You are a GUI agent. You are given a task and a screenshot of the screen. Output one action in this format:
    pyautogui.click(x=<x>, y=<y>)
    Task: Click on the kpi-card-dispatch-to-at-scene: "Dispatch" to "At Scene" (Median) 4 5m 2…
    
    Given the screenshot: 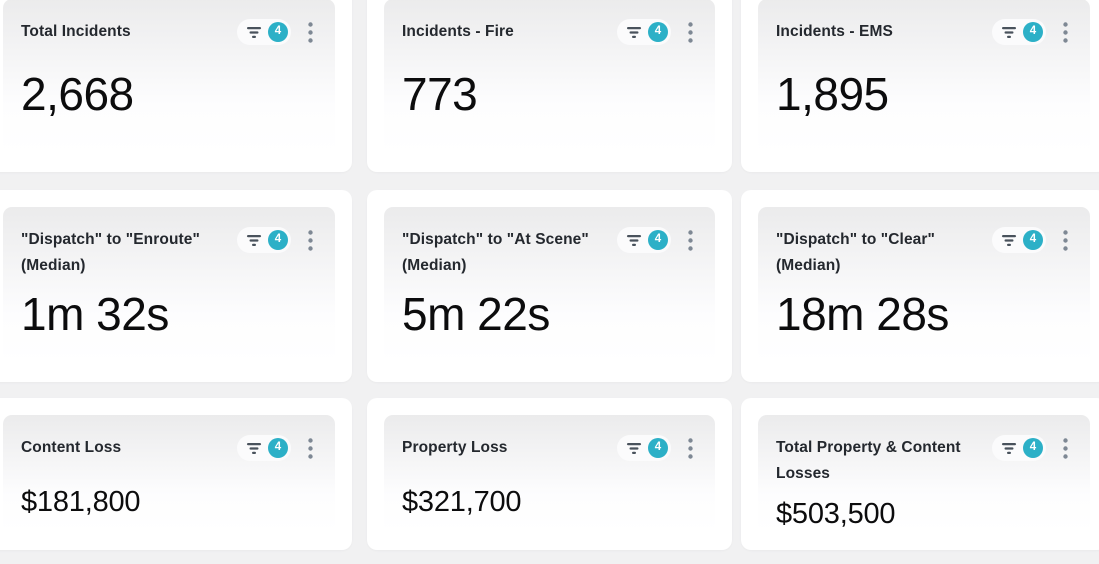 What is the action you would take?
    pyautogui.click(x=549, y=286)
    